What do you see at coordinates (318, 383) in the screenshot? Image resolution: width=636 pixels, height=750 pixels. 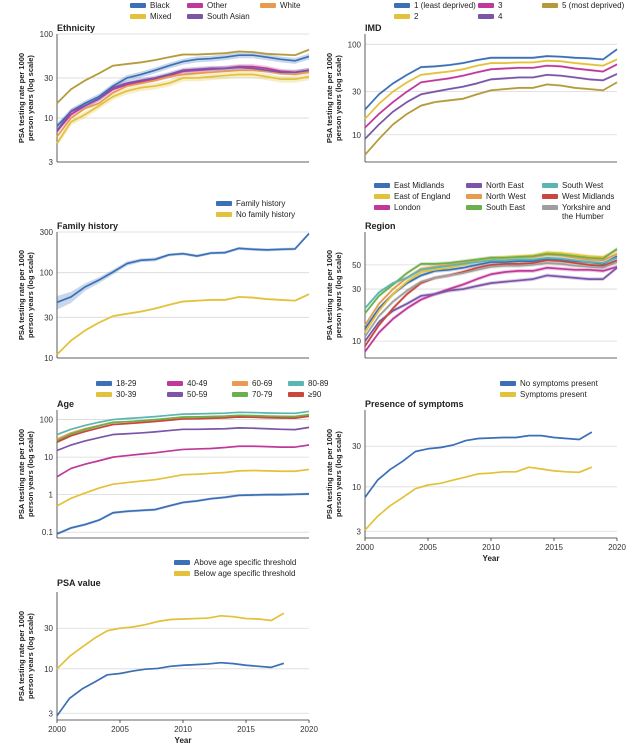 I see `legend-label: 80-89` at bounding box center [318, 383].